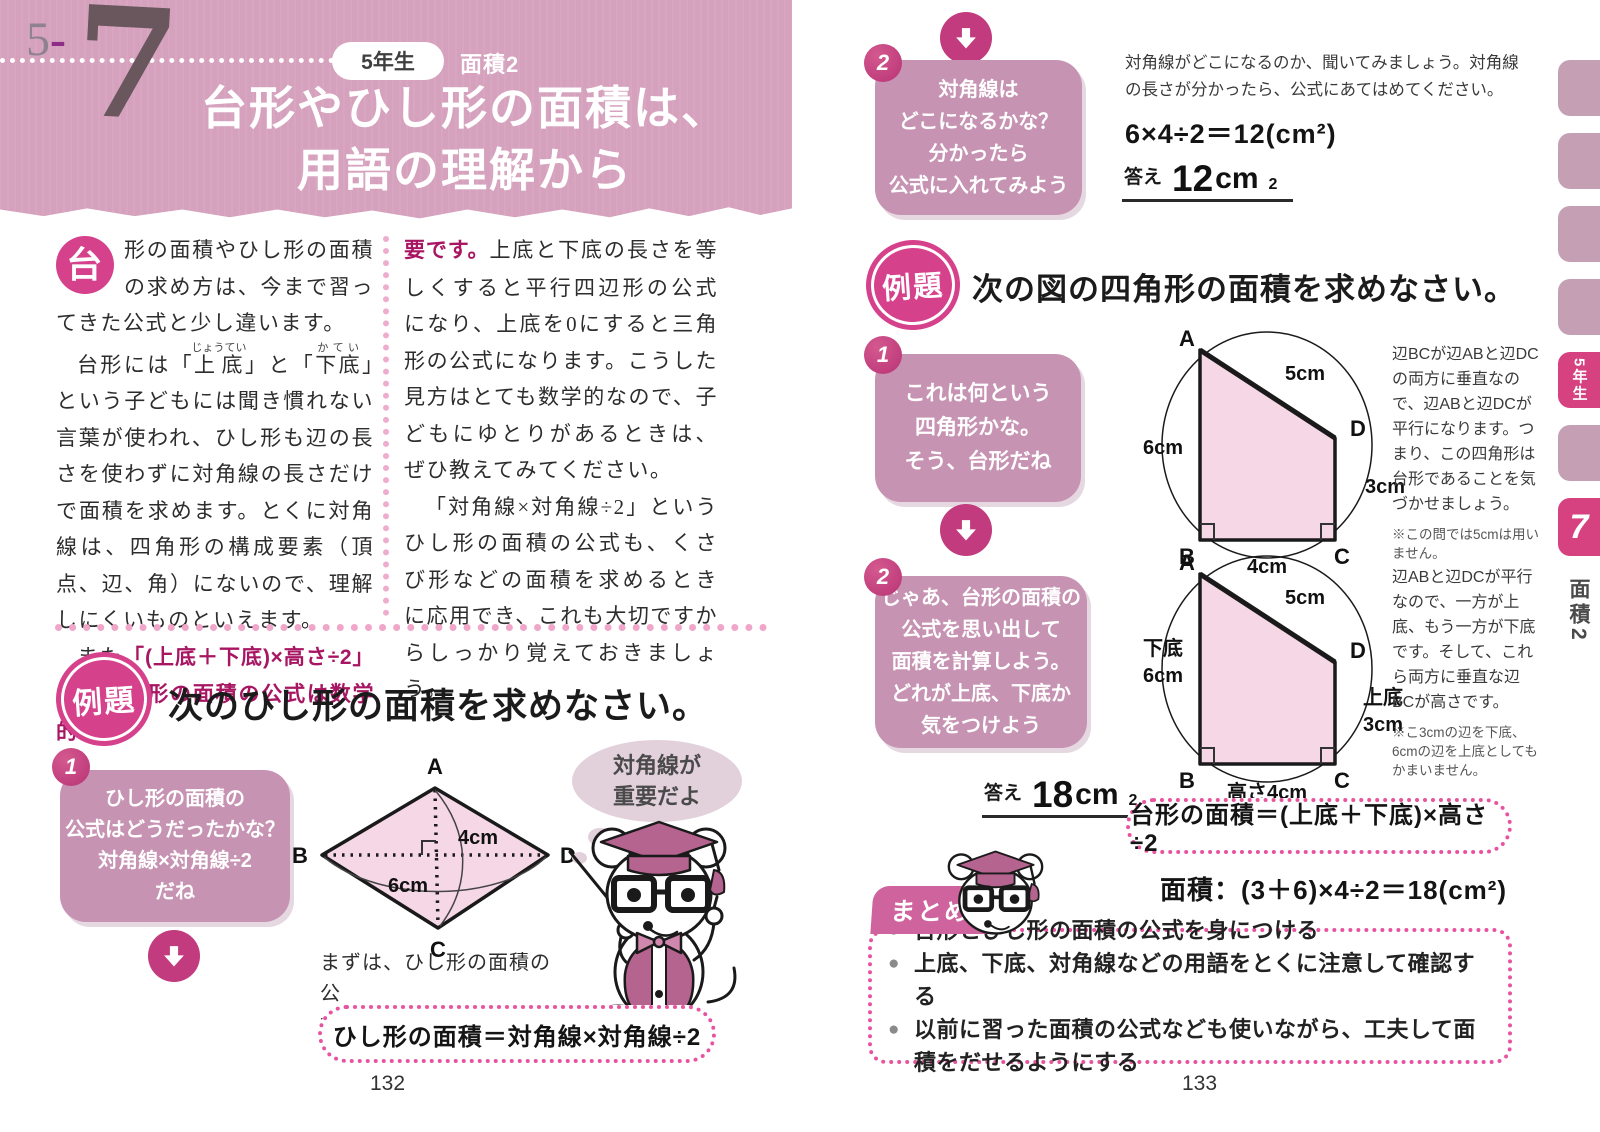 This screenshot has height=1132, width=1600. I want to click on chapter-header: 5- 7 5年生 面積2 台形やひし形の面積は、 用語の理解から, so click(396, 109).